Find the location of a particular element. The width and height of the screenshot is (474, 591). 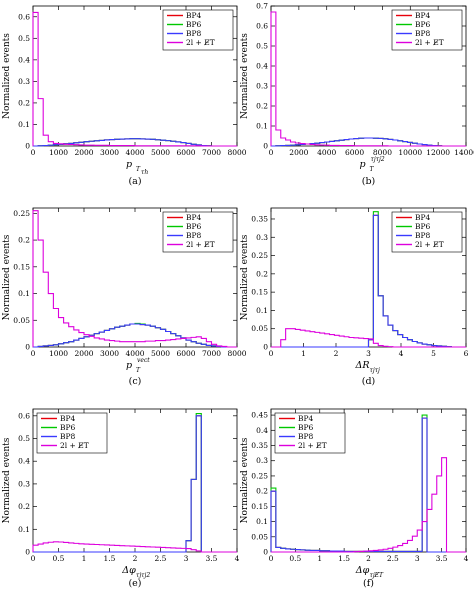

x-tick-label: 2 is located at coordinates (135, 558).